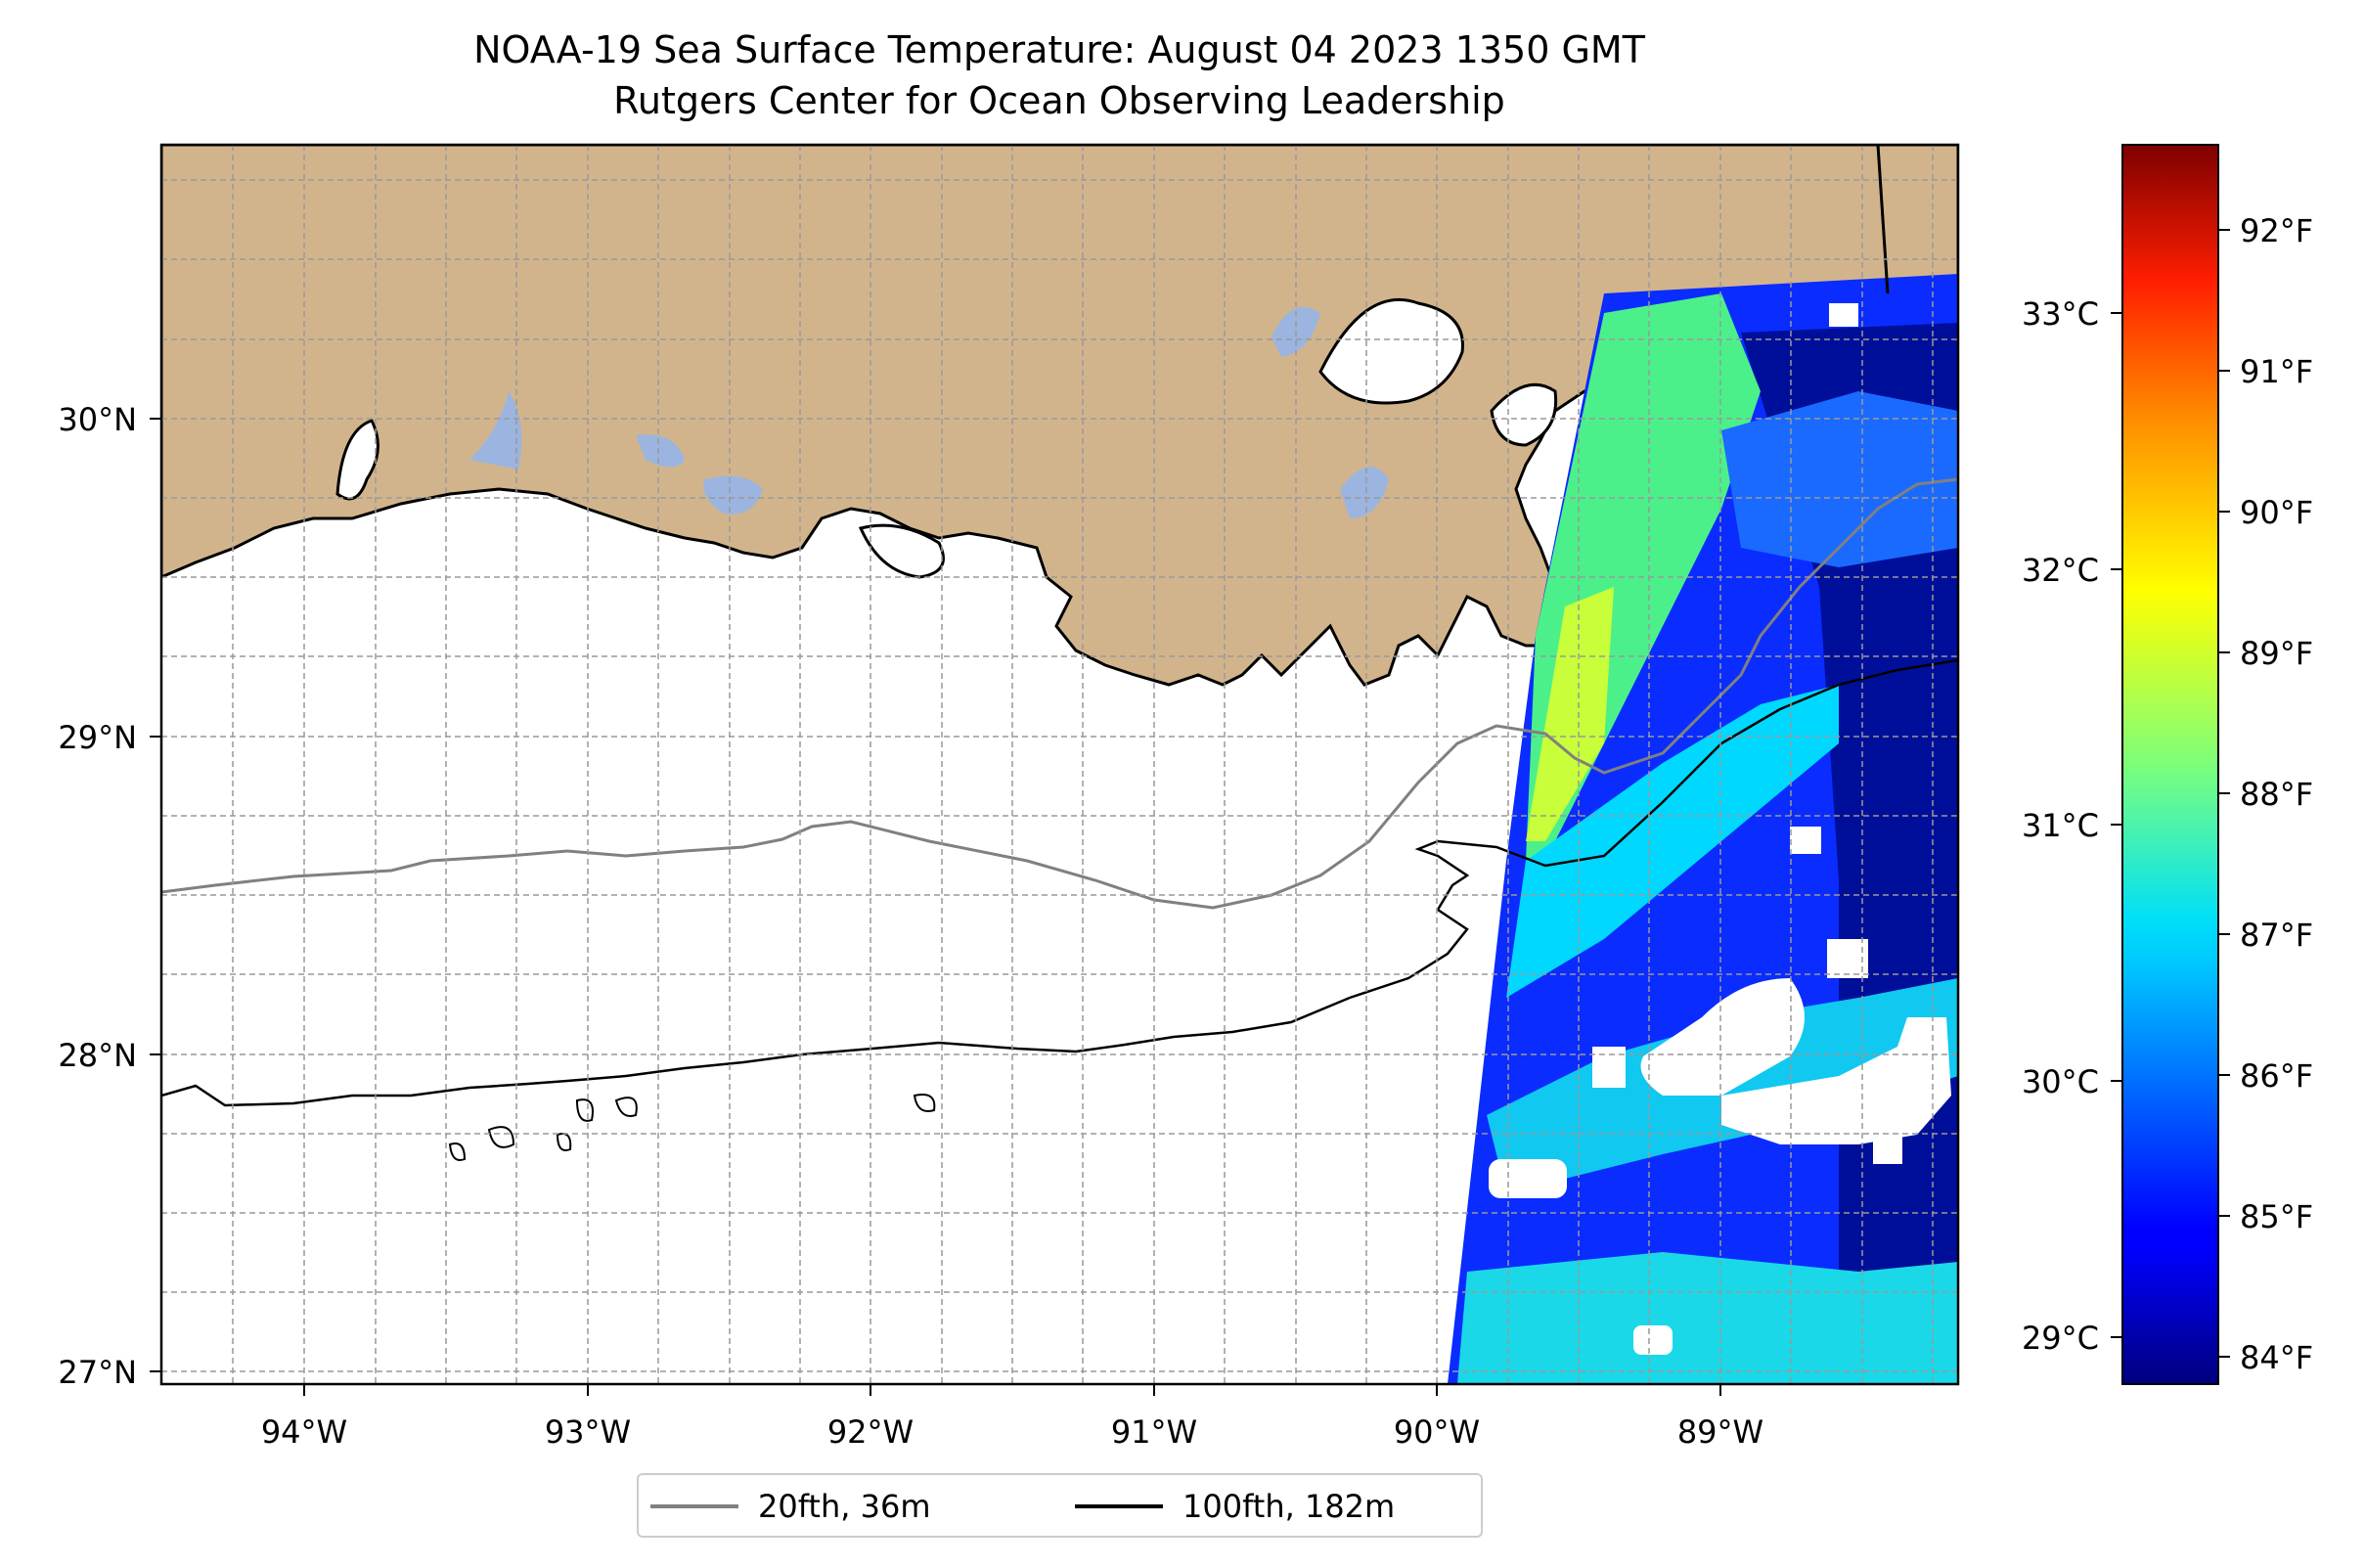 This screenshot has width=2365, height=1568. Describe the element at coordinates (2276, 1216) in the screenshot. I see `f-tick-label: 85°F` at that location.